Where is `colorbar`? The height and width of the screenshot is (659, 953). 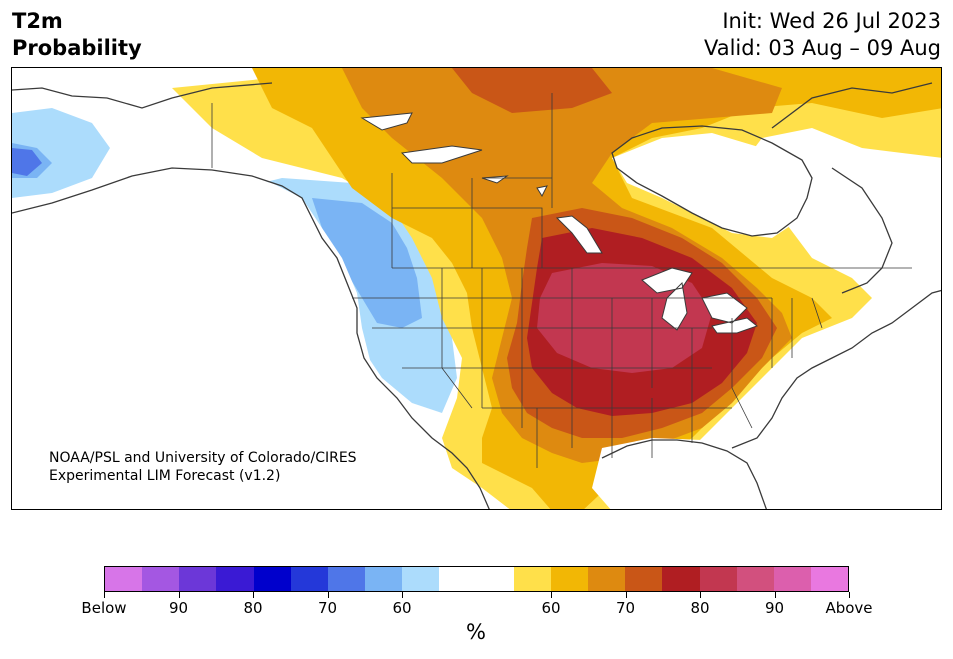 colorbar is located at coordinates (476, 579).